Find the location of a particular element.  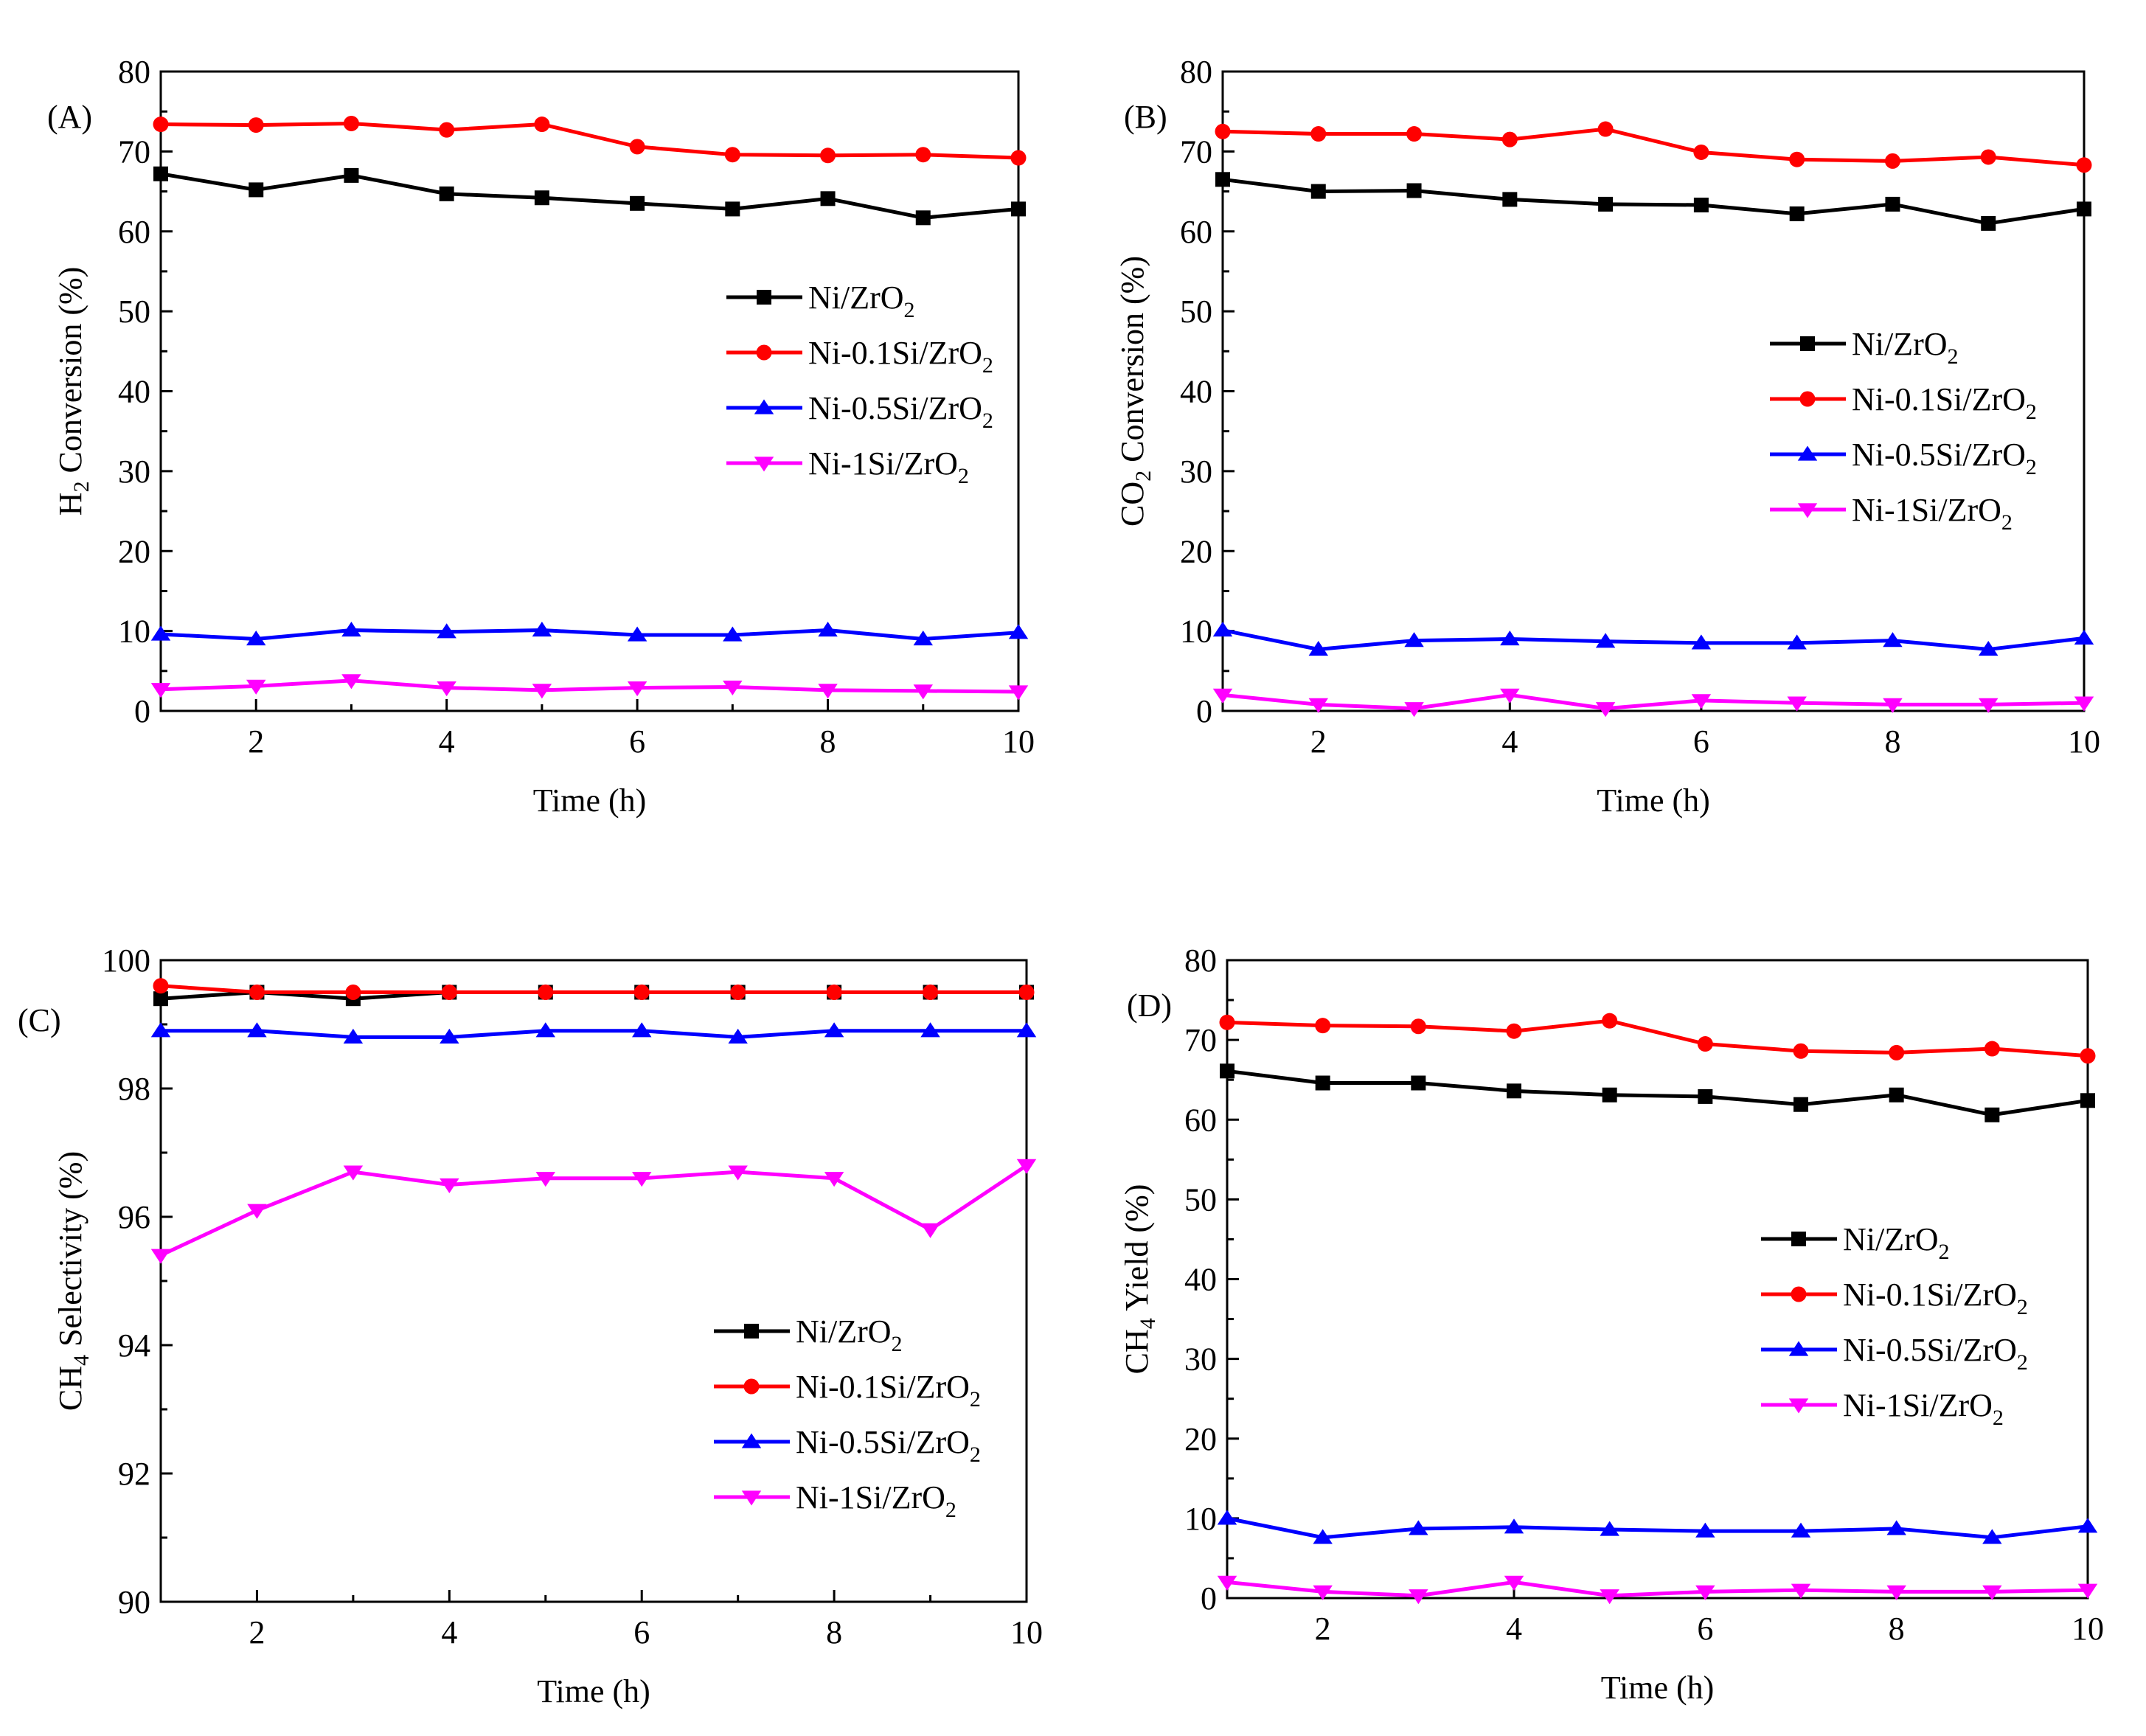

panel-label: (A) is located at coordinates (69, 117).